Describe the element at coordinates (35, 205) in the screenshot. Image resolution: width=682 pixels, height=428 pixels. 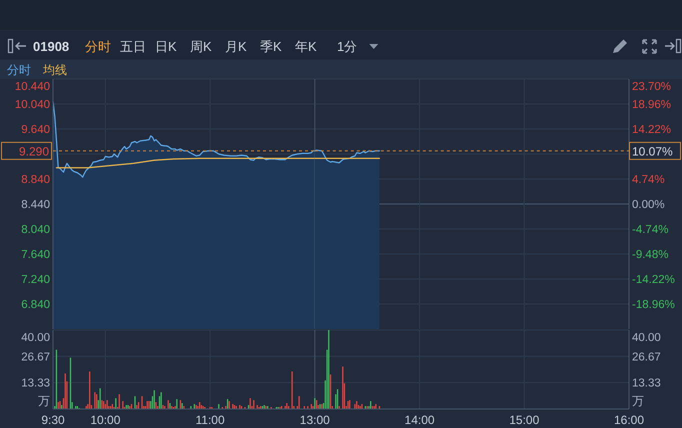
I see `y-tick-label: 8.440` at that location.